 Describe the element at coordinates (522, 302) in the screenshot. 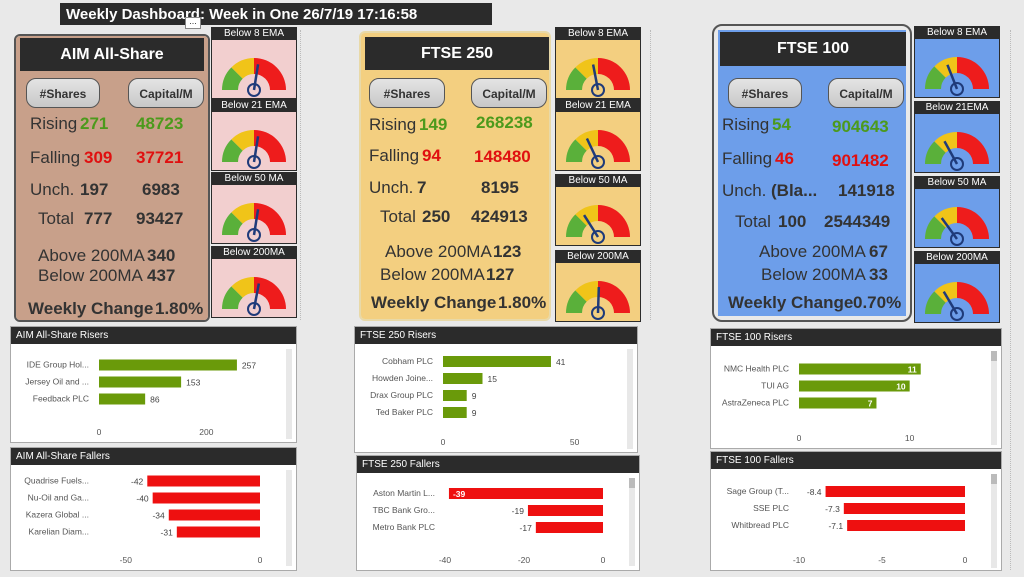

I see `weekly-change-value: 1.80%` at that location.